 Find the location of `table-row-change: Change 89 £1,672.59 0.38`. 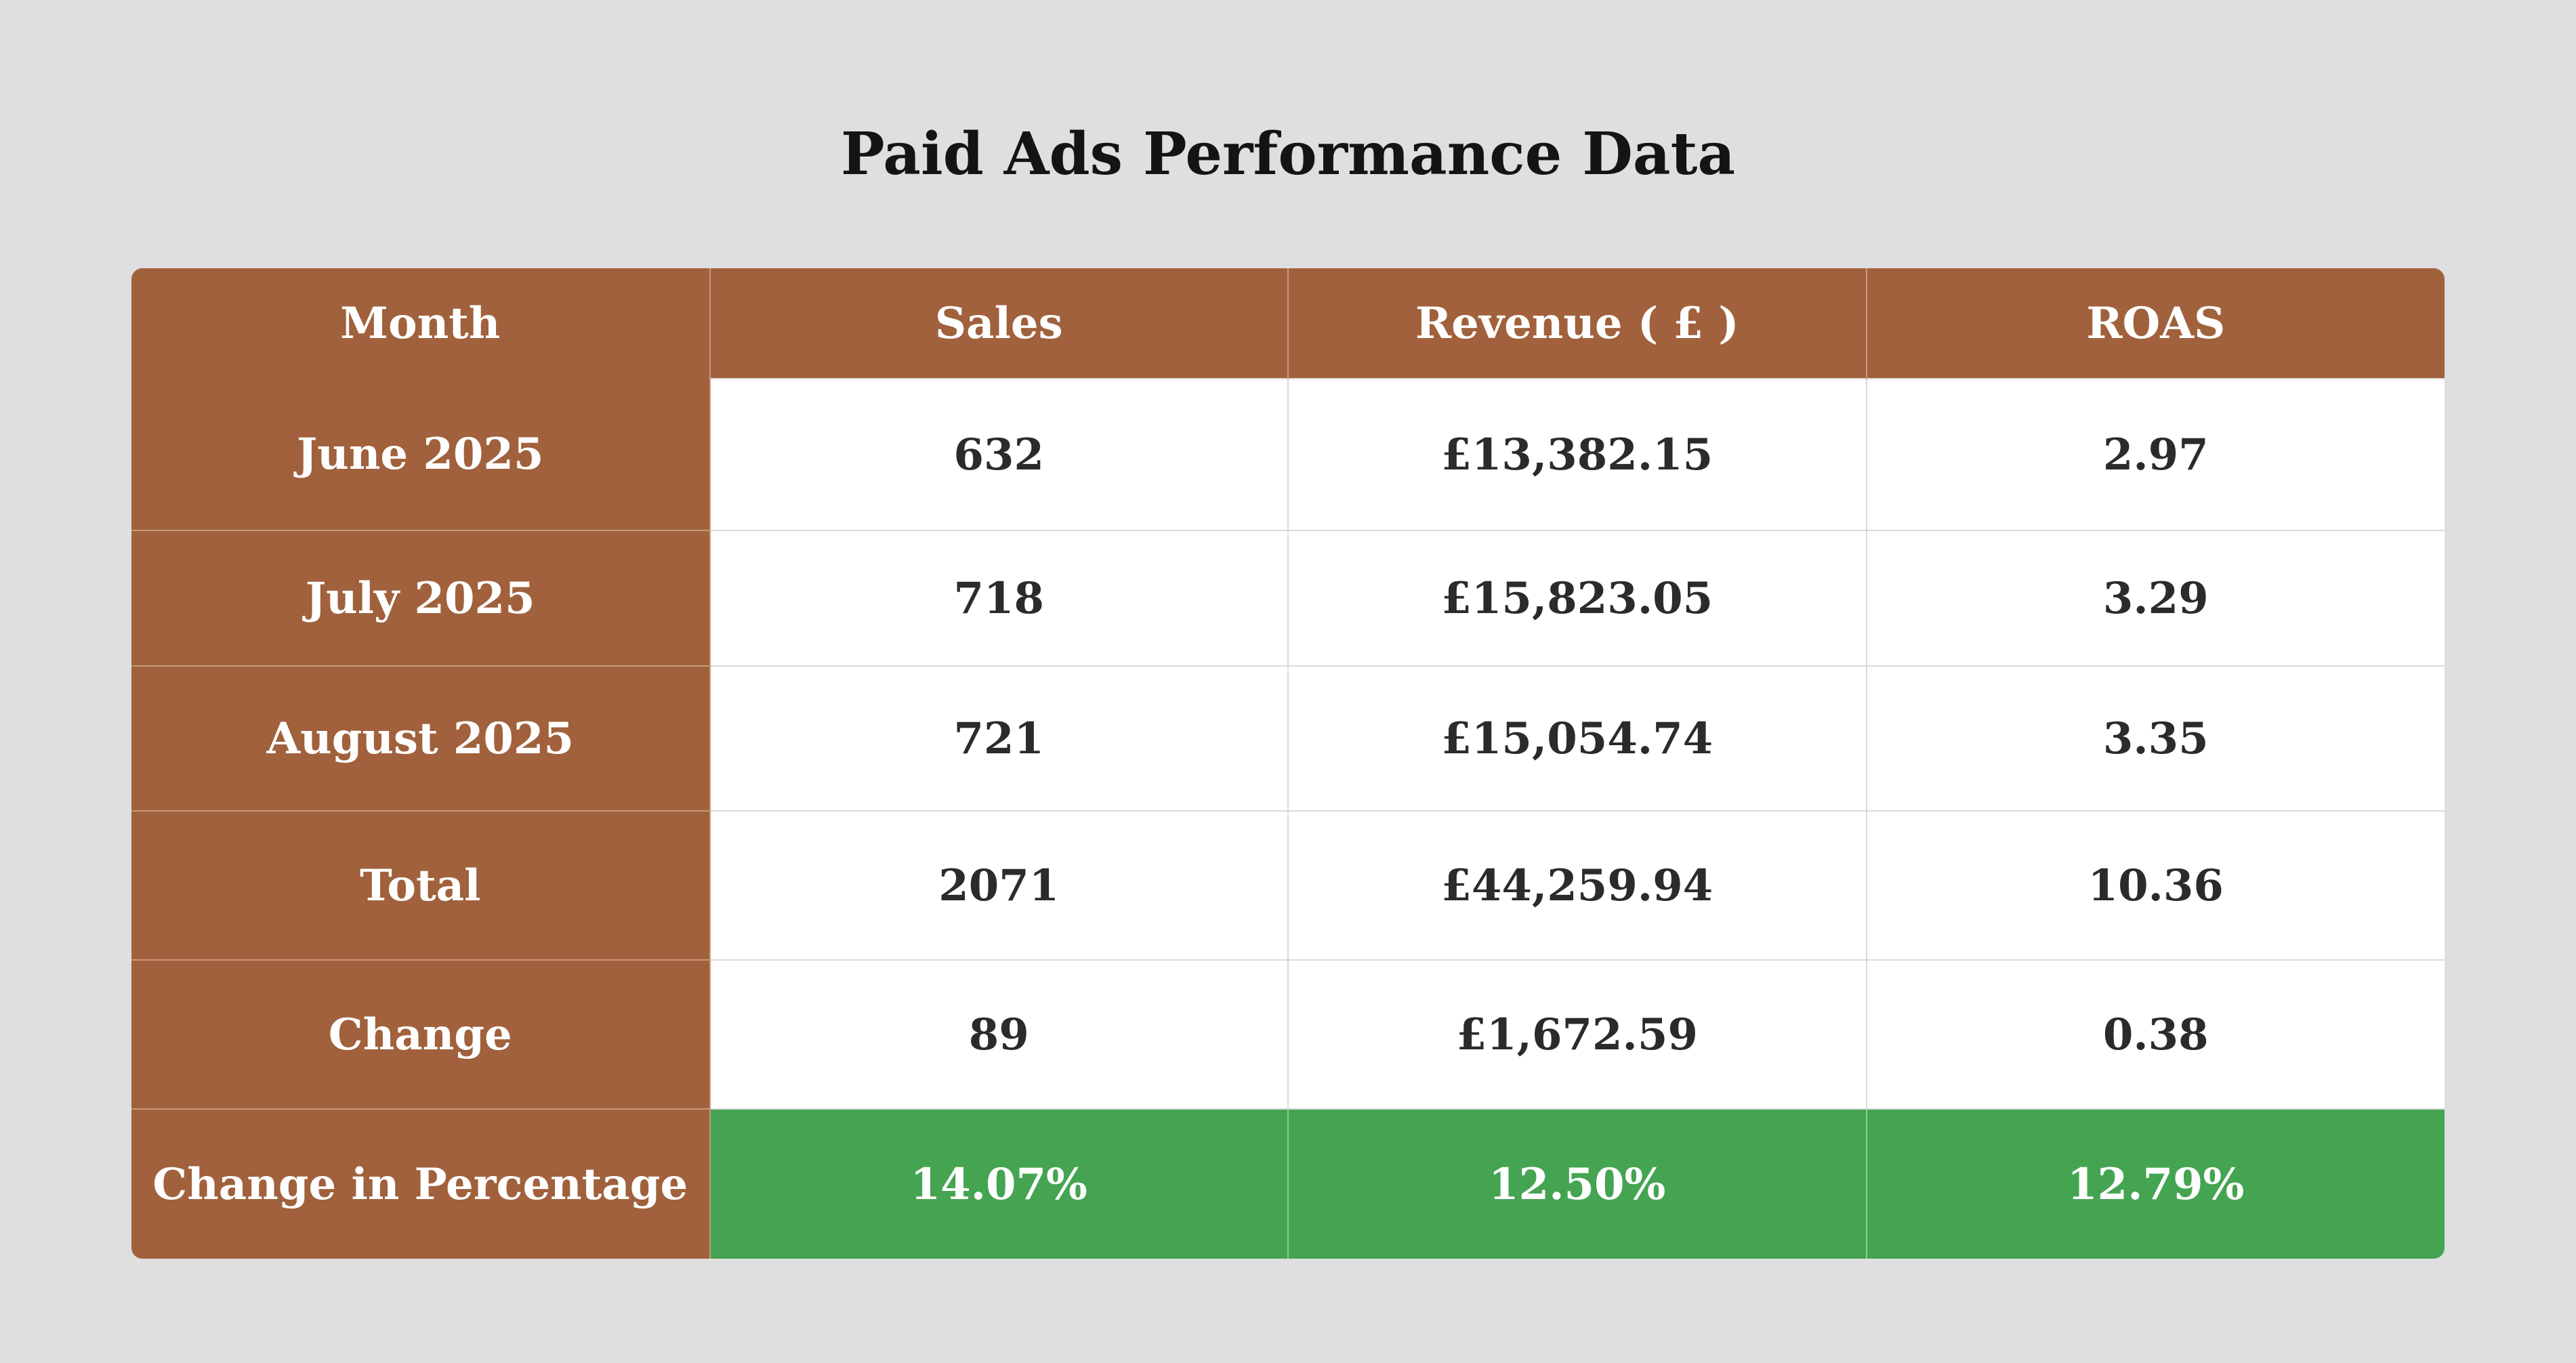

table-row-change: Change 89 £1,672.59 0.38 is located at coordinates (1288, 1034).